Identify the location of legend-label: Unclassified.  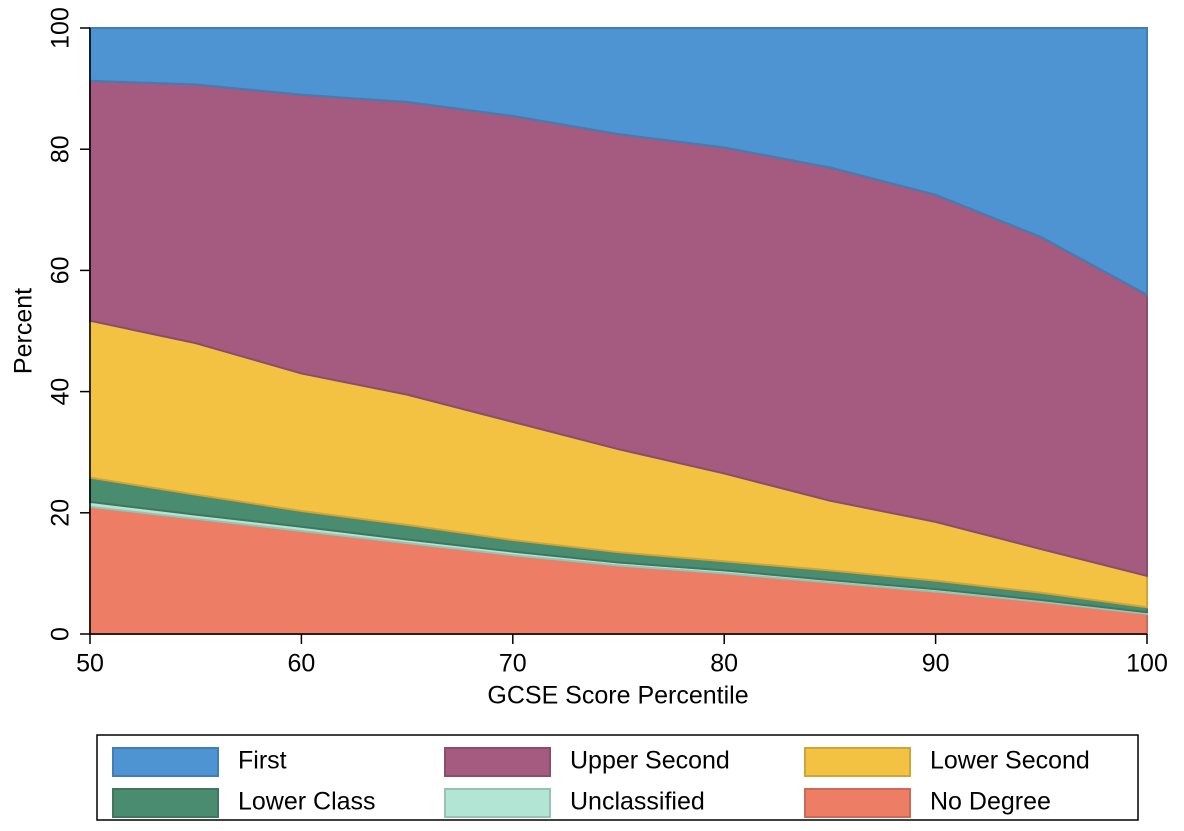
(637, 802).